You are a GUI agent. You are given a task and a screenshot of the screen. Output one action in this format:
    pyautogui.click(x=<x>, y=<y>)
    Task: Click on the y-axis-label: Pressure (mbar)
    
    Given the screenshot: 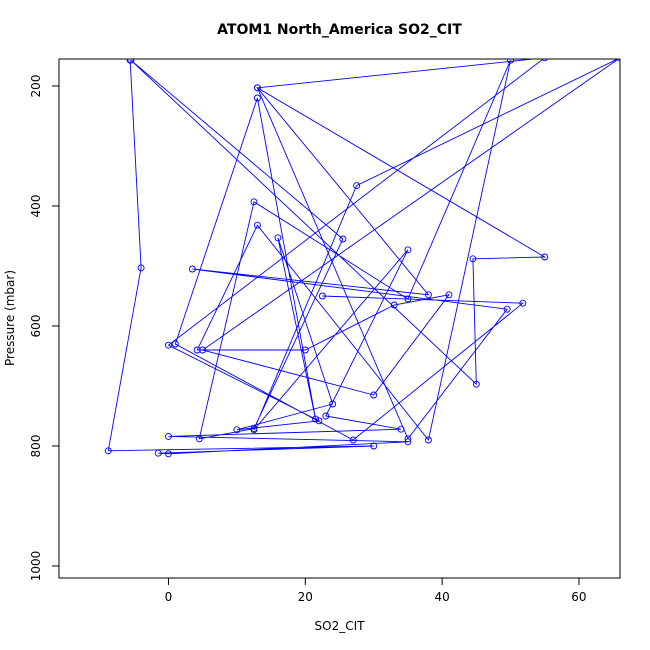 What is the action you would take?
    pyautogui.click(x=10, y=318)
    